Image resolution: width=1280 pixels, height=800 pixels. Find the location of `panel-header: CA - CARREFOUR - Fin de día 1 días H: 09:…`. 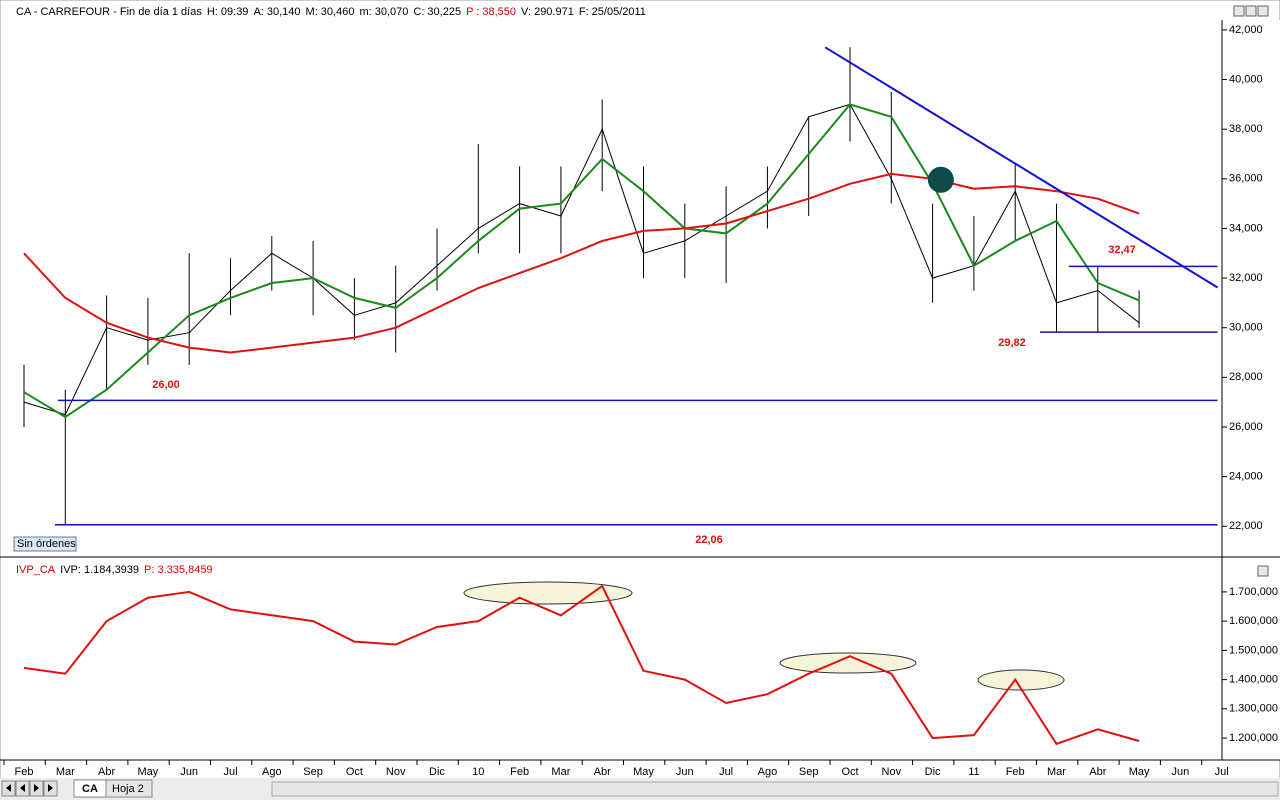

panel-header: CA - CARREFOUR - Fin de día 1 días H: 09:… is located at coordinates (331, 12).